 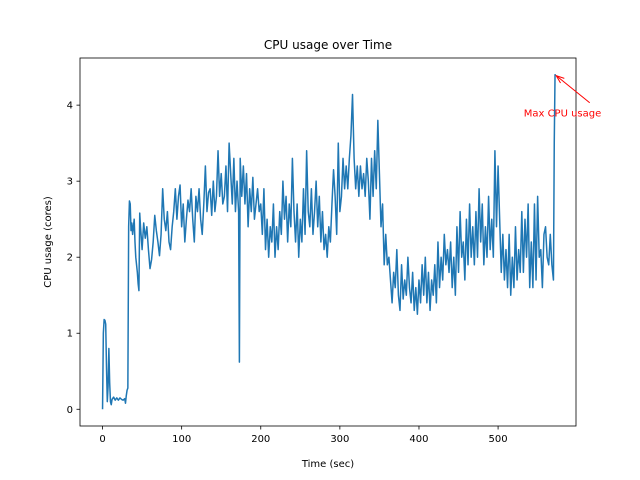 I want to click on x-tick-label-200: 200, so click(x=260, y=439).